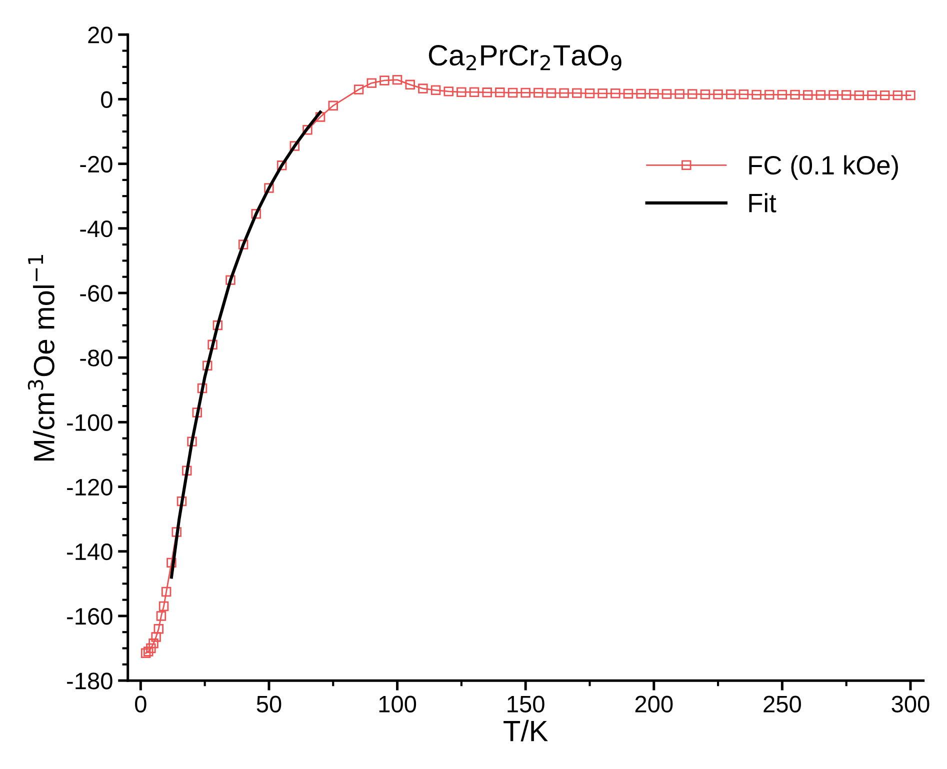  Describe the element at coordinates (823, 167) in the screenshot. I see `legend-label: FC (0.1 kOe)` at that location.